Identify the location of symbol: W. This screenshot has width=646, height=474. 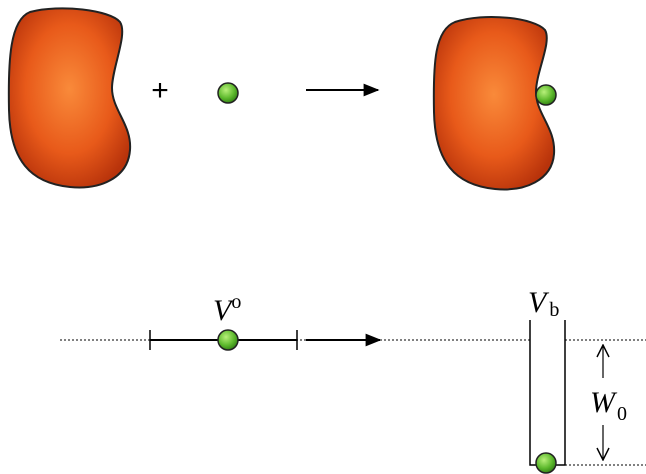
(604, 402).